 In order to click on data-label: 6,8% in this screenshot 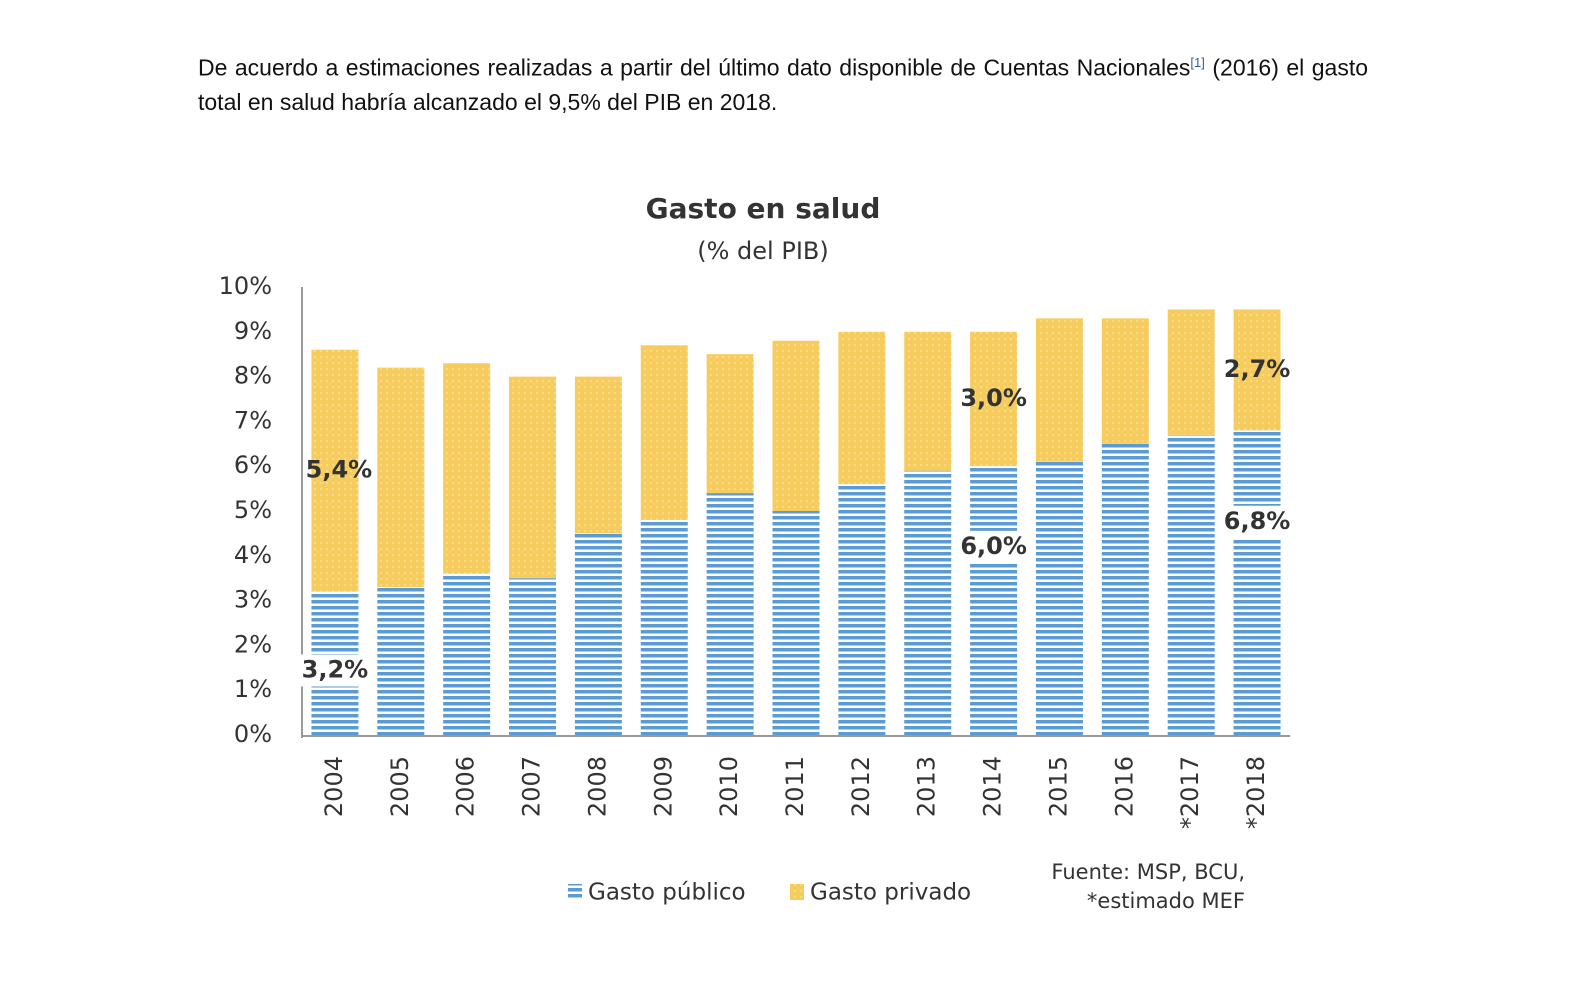, I will do `click(1257, 521)`.